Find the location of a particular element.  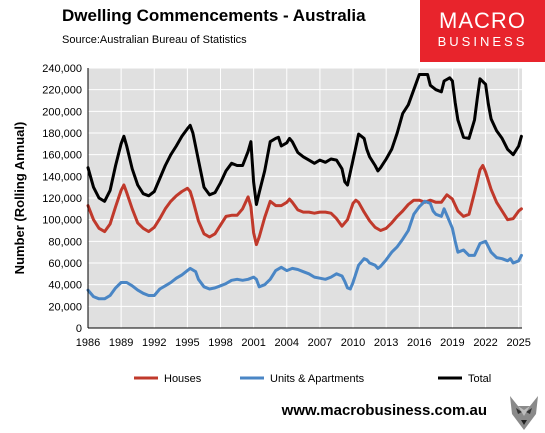

y-tick-label: 100,000 is located at coordinates (62, 221).